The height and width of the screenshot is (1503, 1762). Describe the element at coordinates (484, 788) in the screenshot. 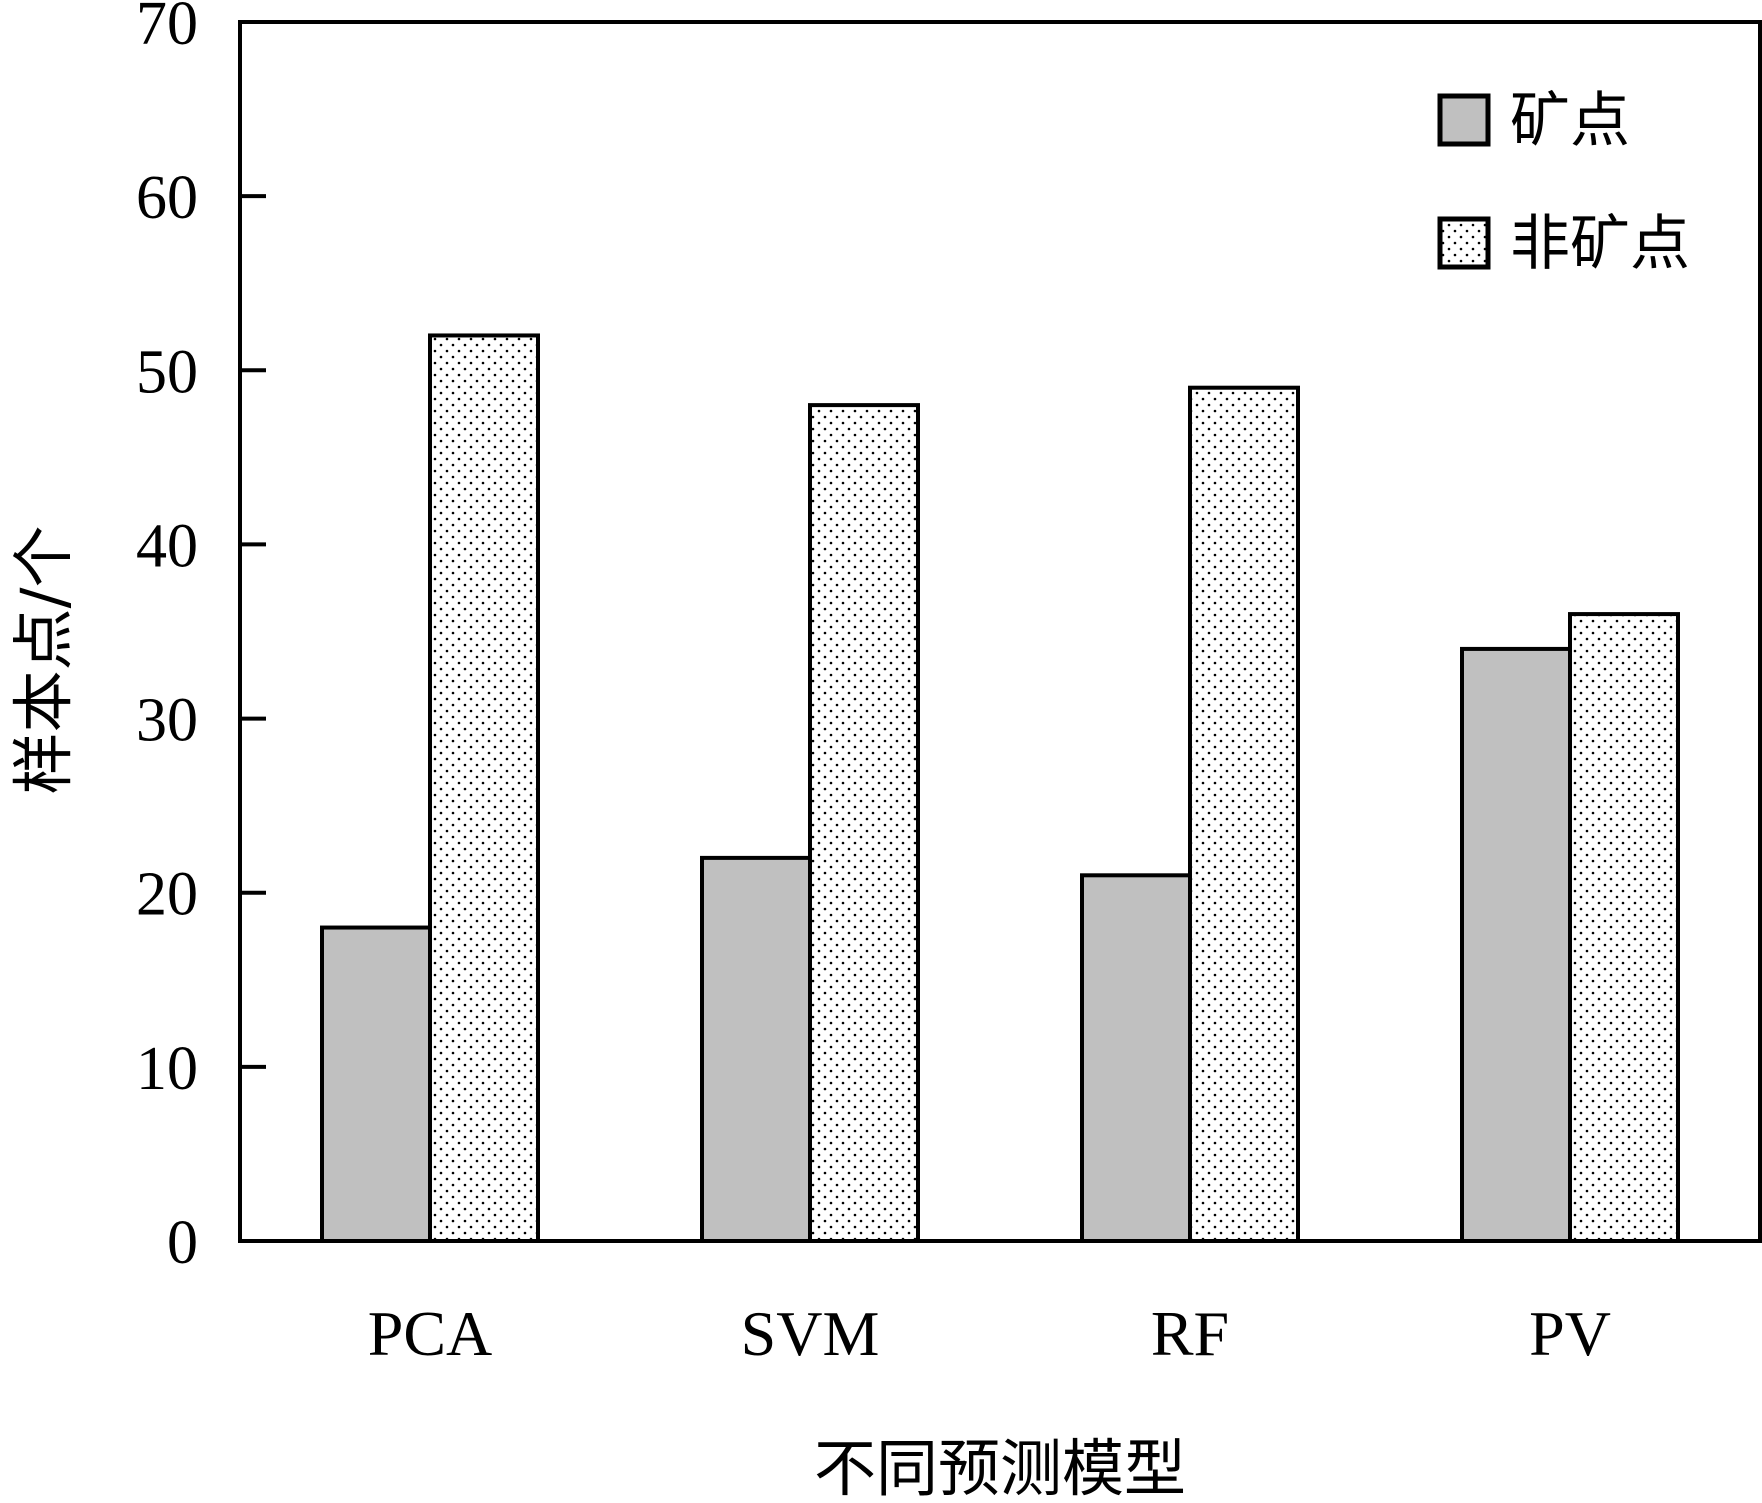

I see `bar-non-ore-pca` at that location.